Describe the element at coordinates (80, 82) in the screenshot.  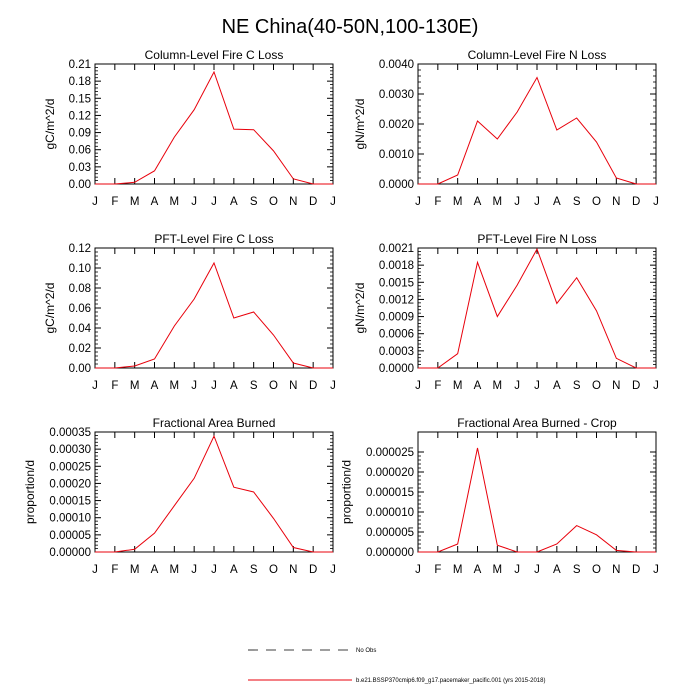
I see `y-tick-label: 0.18` at that location.